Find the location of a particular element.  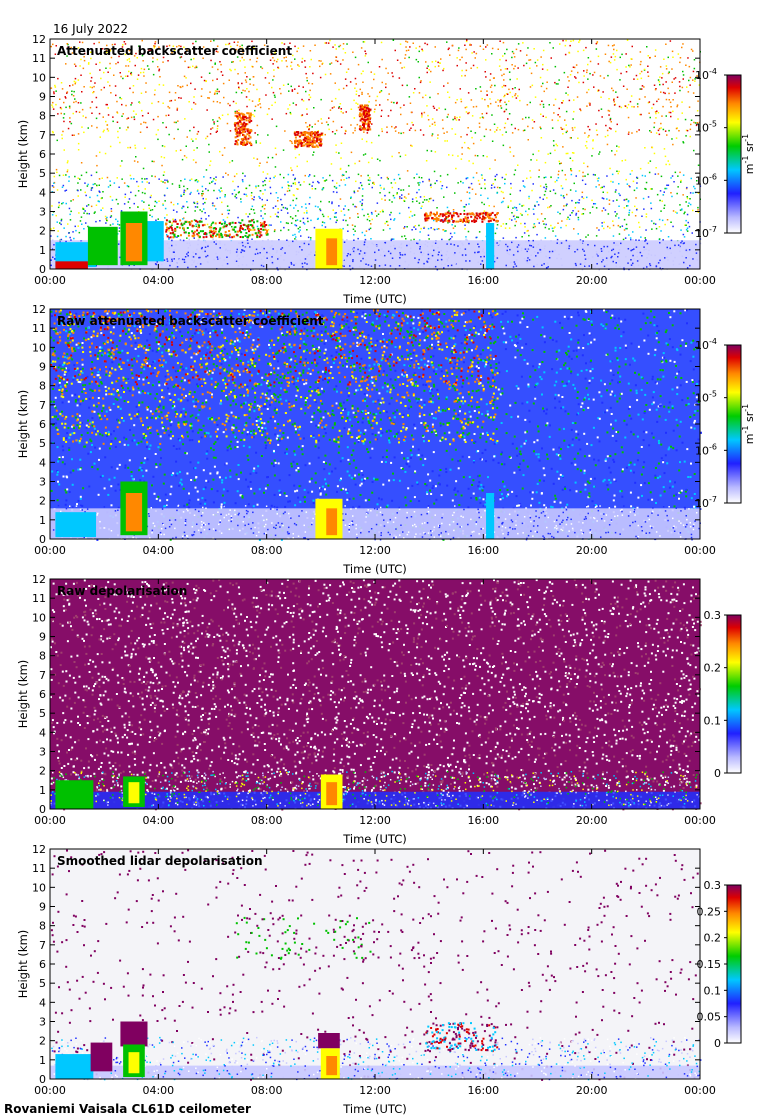

colorbar: 0 0.05 0.1 0.15 0.2 0.25 0.3 is located at coordinates (719, 964).